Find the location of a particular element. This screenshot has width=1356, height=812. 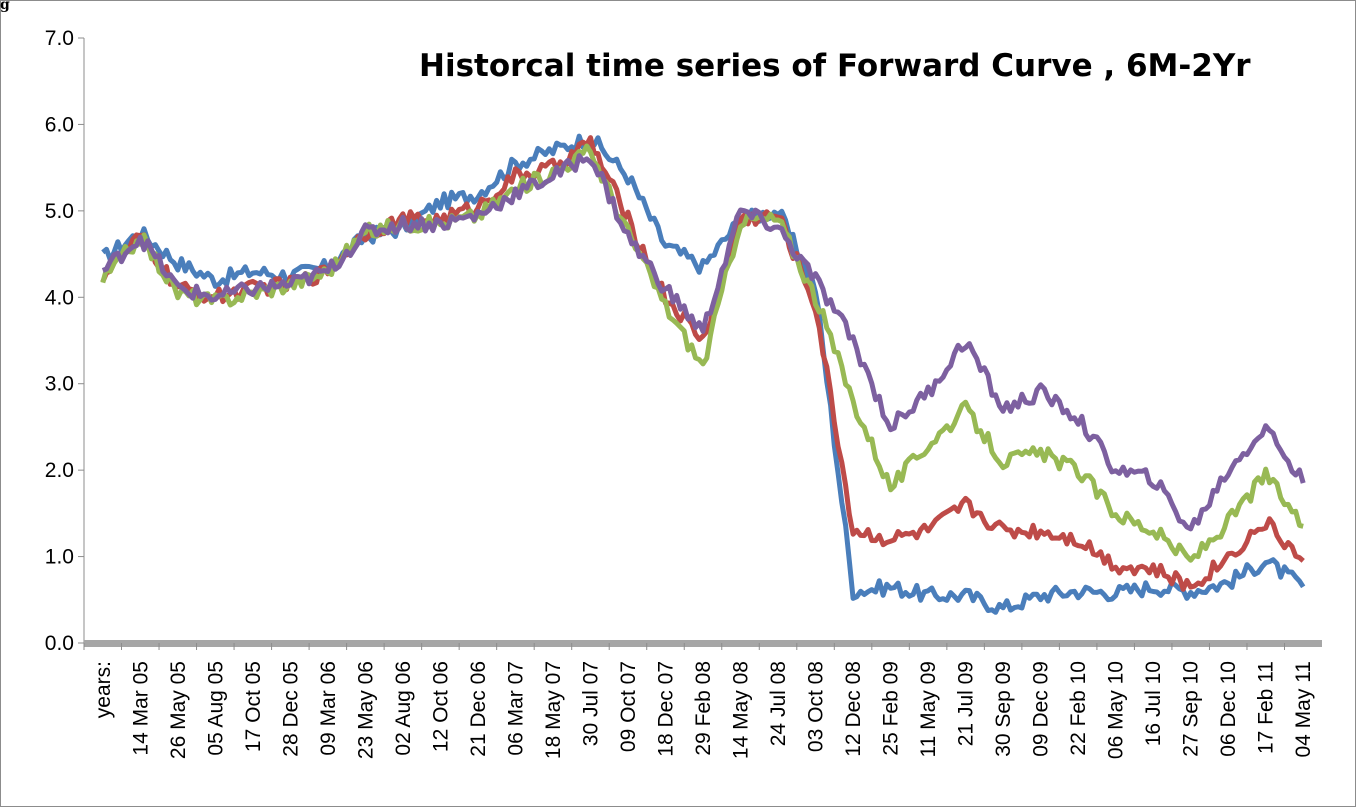

y-tick-label: 2.0 is located at coordinates (59, 470).